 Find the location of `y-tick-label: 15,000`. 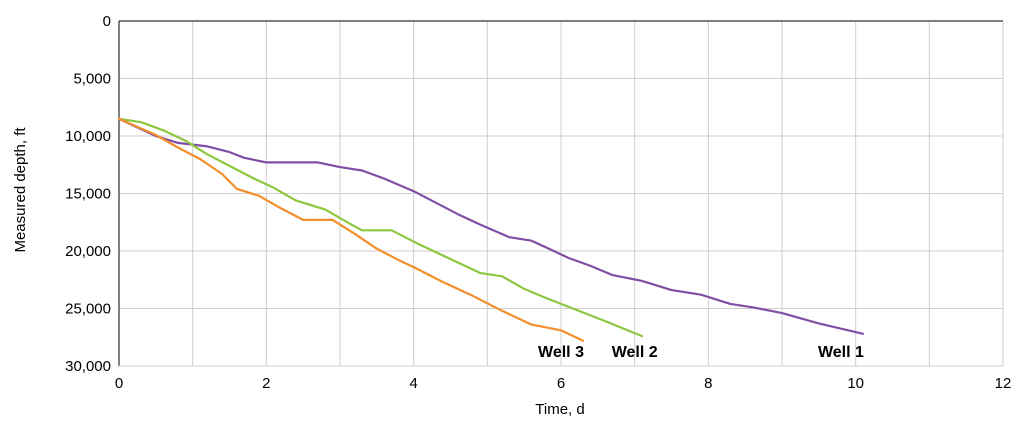

y-tick-label: 15,000 is located at coordinates (88, 194).